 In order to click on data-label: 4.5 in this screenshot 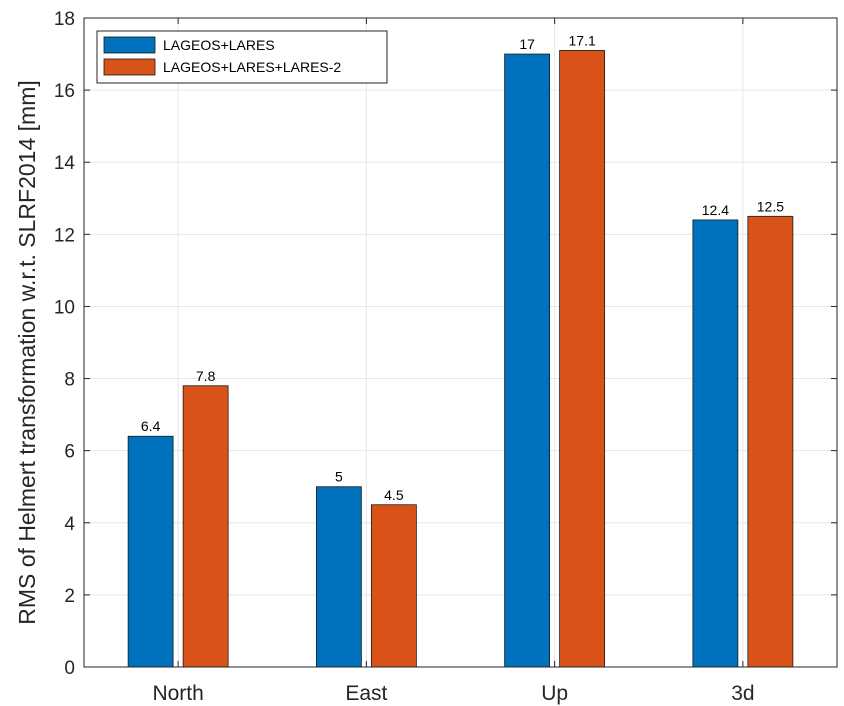, I will do `click(394, 495)`.